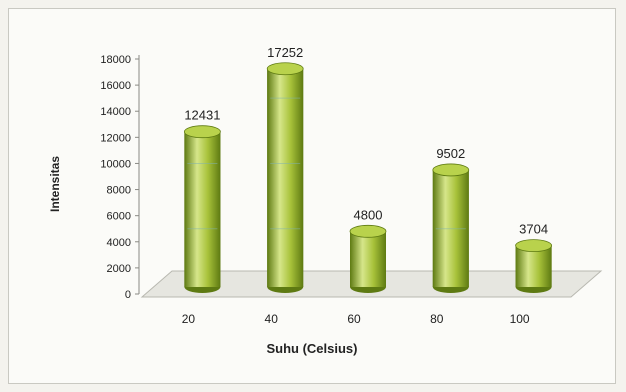  Describe the element at coordinates (119, 243) in the screenshot. I see `y-tick-label: 4000` at that location.